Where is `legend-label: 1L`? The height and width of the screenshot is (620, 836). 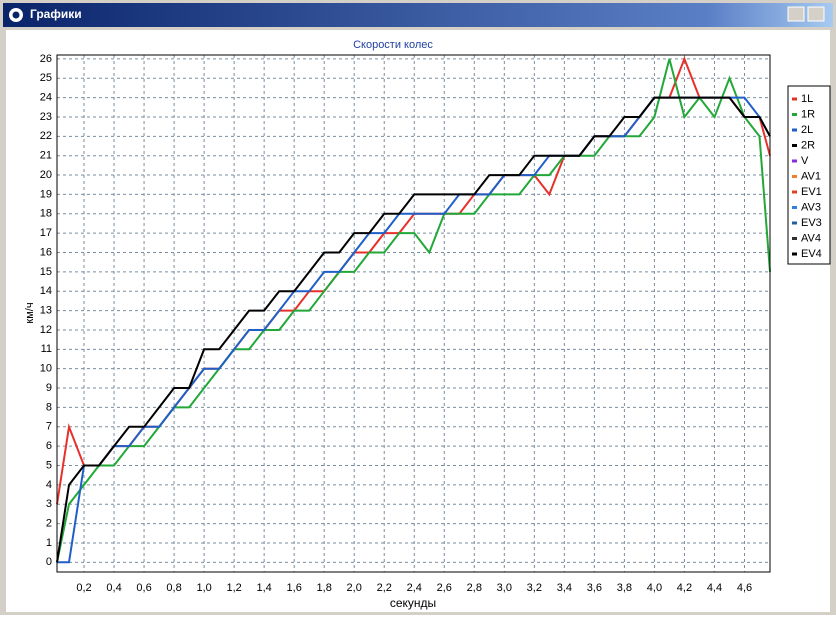
legend-label: 1L is located at coordinates (807, 99).